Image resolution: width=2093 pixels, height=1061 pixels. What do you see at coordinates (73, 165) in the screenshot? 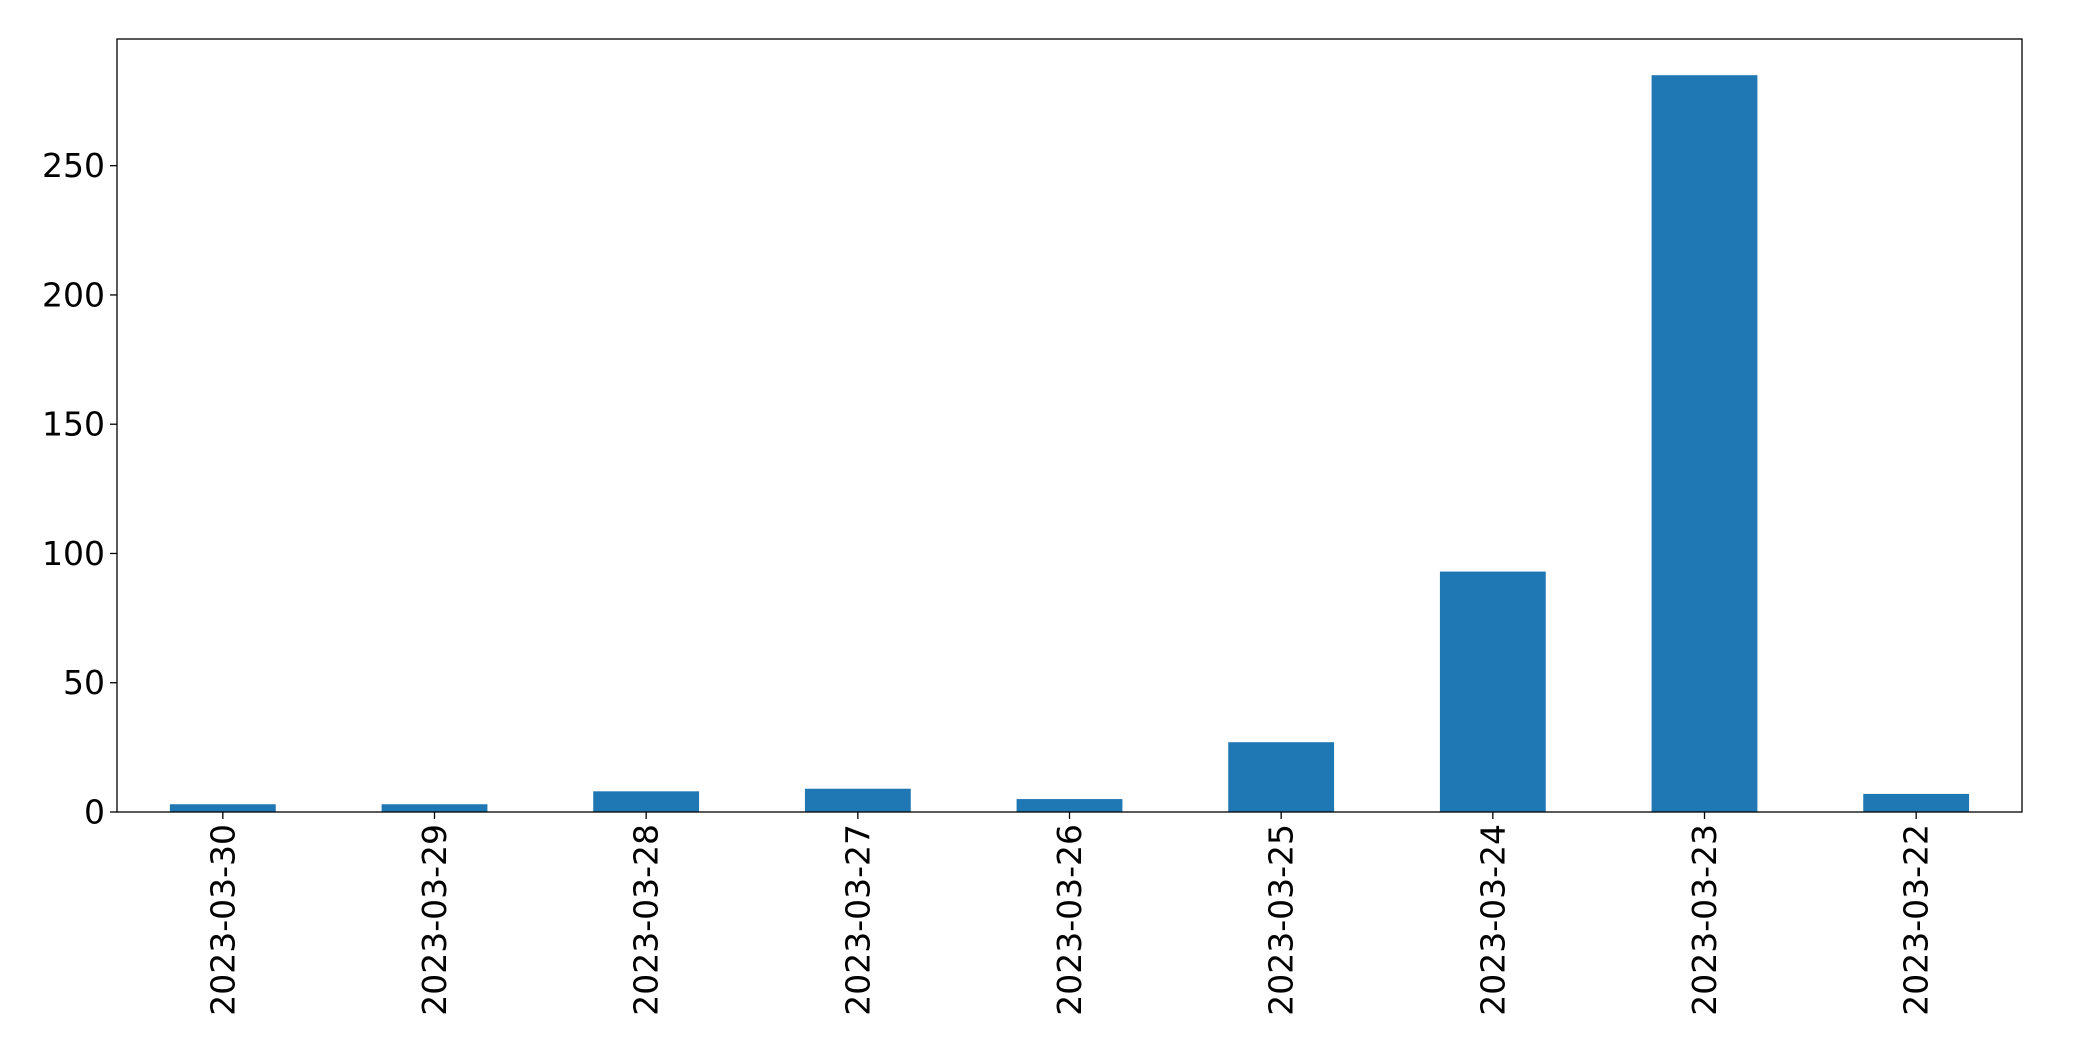
I see `y-tick-label: 250` at bounding box center [73, 165].